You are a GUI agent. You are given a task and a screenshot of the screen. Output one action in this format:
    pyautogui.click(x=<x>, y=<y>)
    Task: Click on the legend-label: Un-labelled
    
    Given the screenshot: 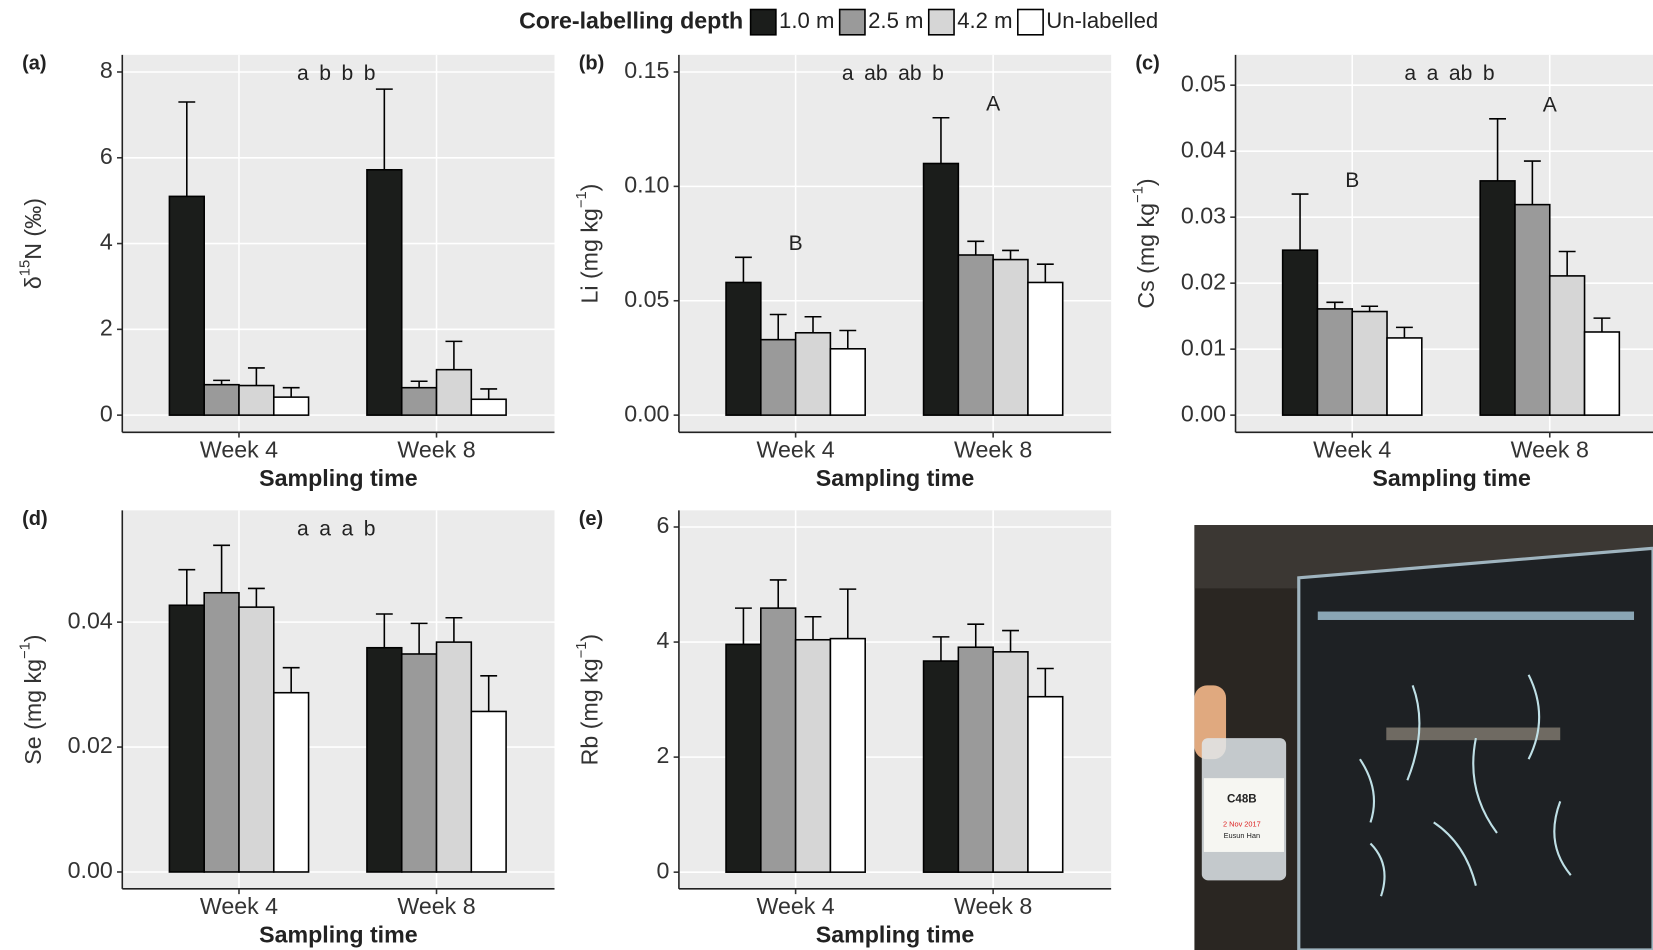 What is the action you would take?
    pyautogui.click(x=1102, y=20)
    